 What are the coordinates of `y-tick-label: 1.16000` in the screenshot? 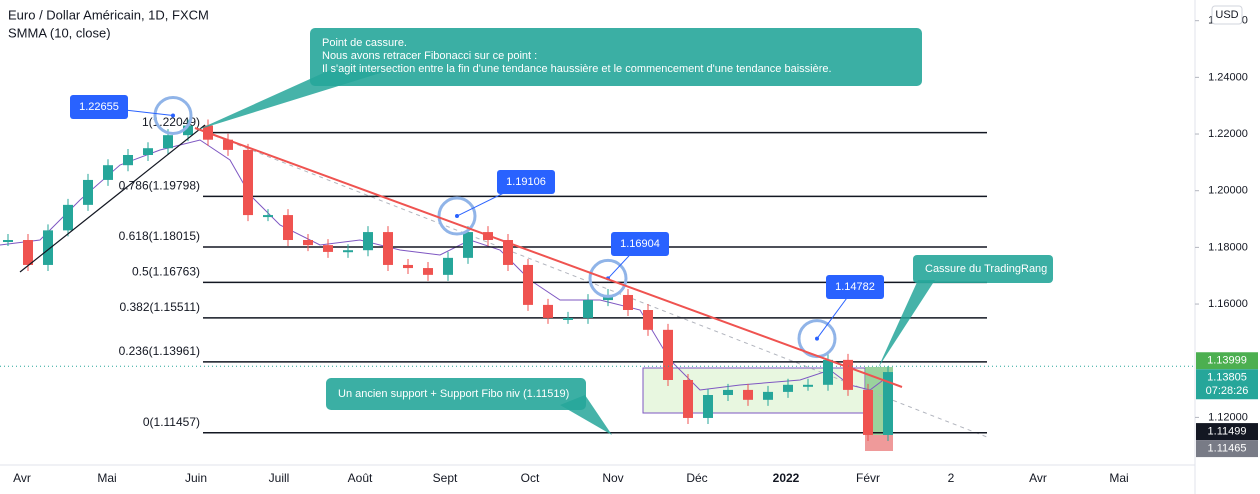 It's located at (1228, 304).